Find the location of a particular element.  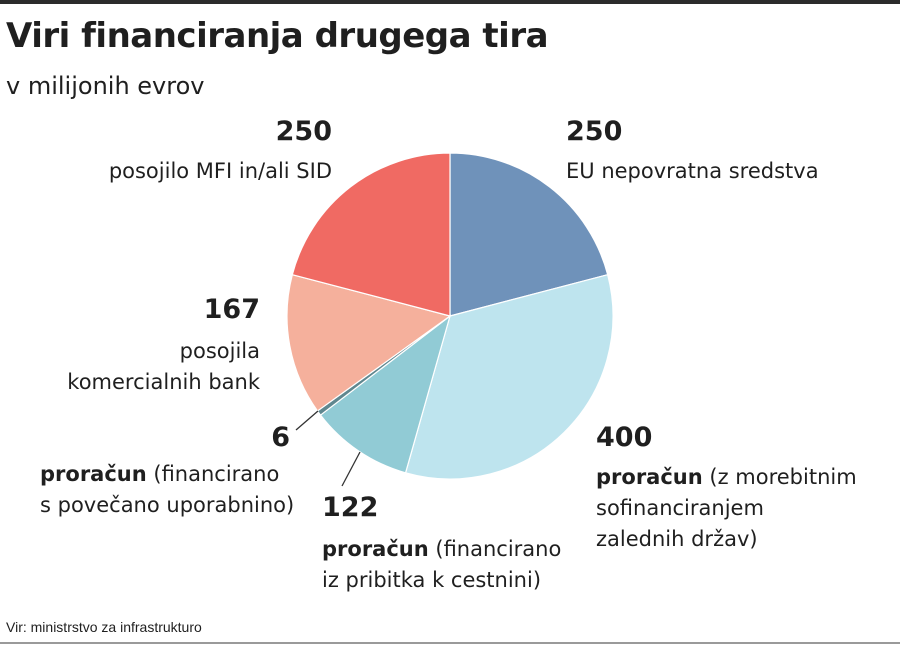

chart-title: Viri financiranja drugega tira is located at coordinates (277, 36).